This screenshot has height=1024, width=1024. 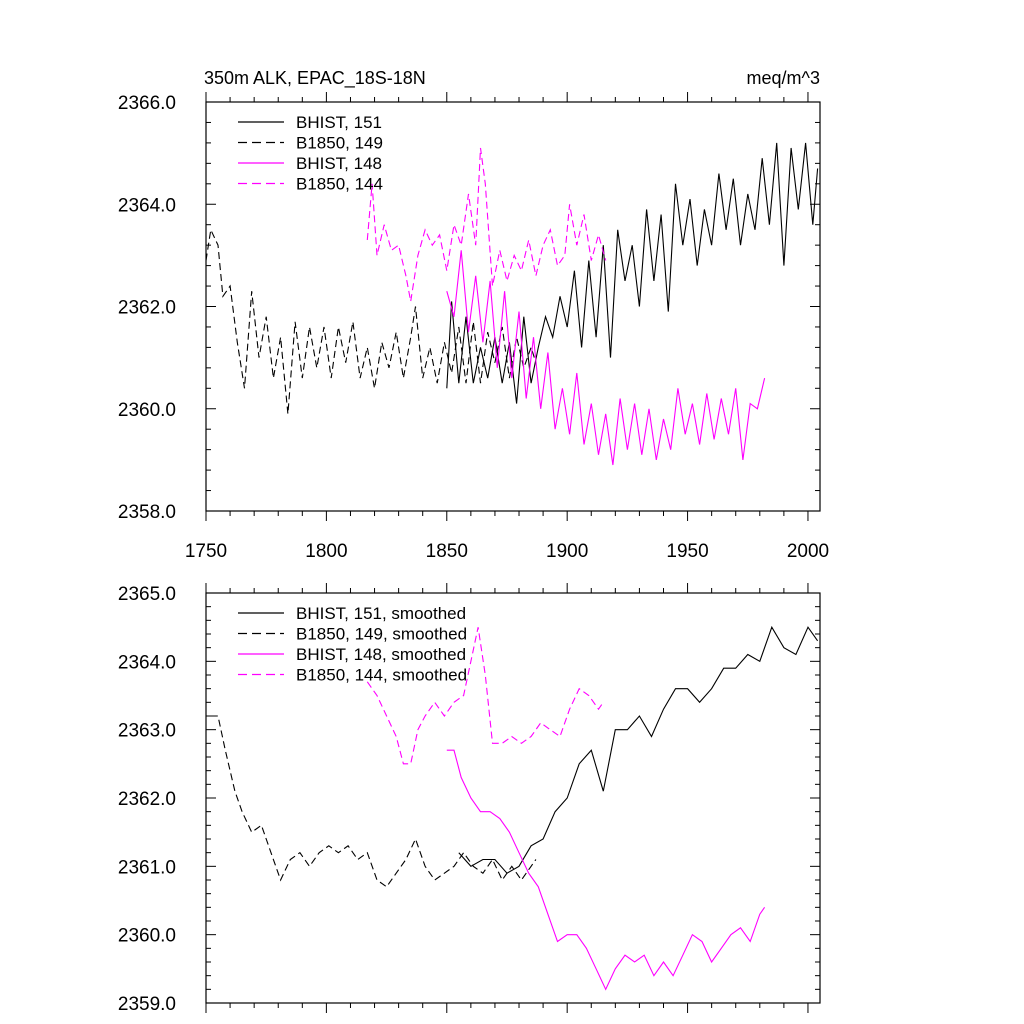 What do you see at coordinates (147, 103) in the screenshot?
I see `y-tick-label: 2366.0` at bounding box center [147, 103].